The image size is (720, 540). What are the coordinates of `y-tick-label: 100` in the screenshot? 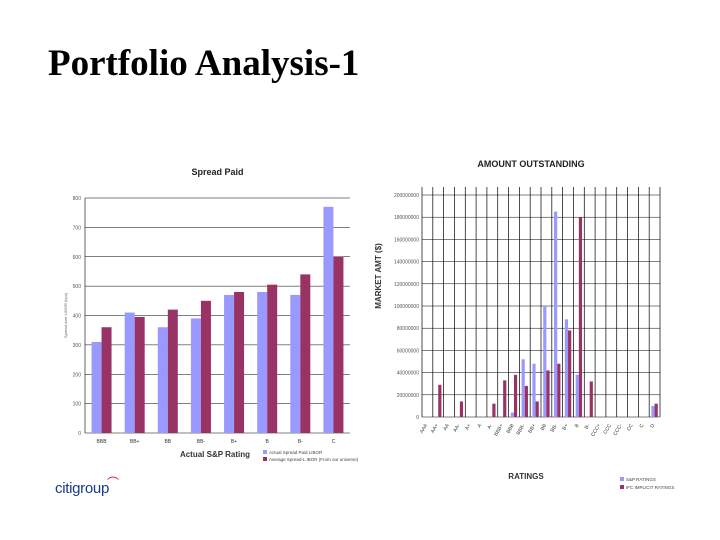 It's located at (77, 405).